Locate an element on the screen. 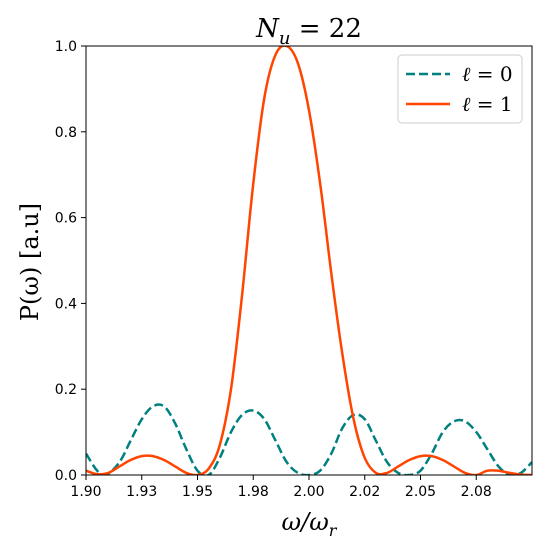 Image resolution: width=550 pixels, height=550 pixels. y-tick-label: 0.0 is located at coordinates (66, 476).